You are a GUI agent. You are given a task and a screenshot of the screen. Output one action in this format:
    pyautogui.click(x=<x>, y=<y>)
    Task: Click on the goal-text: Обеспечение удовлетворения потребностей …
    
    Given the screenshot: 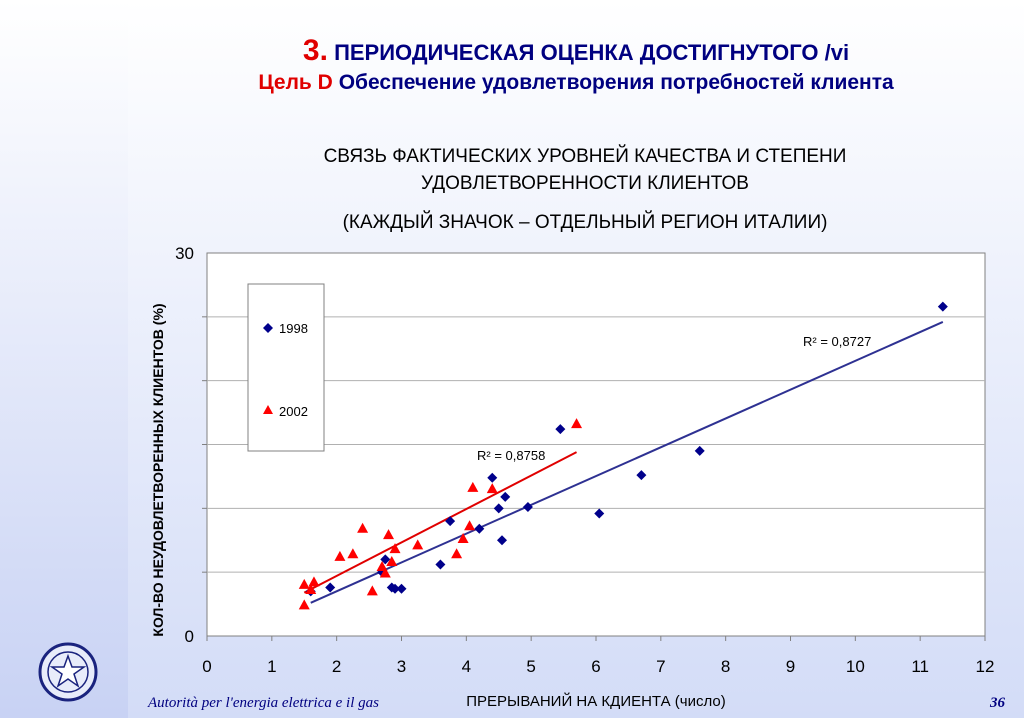 What is the action you would take?
    pyautogui.click(x=616, y=82)
    